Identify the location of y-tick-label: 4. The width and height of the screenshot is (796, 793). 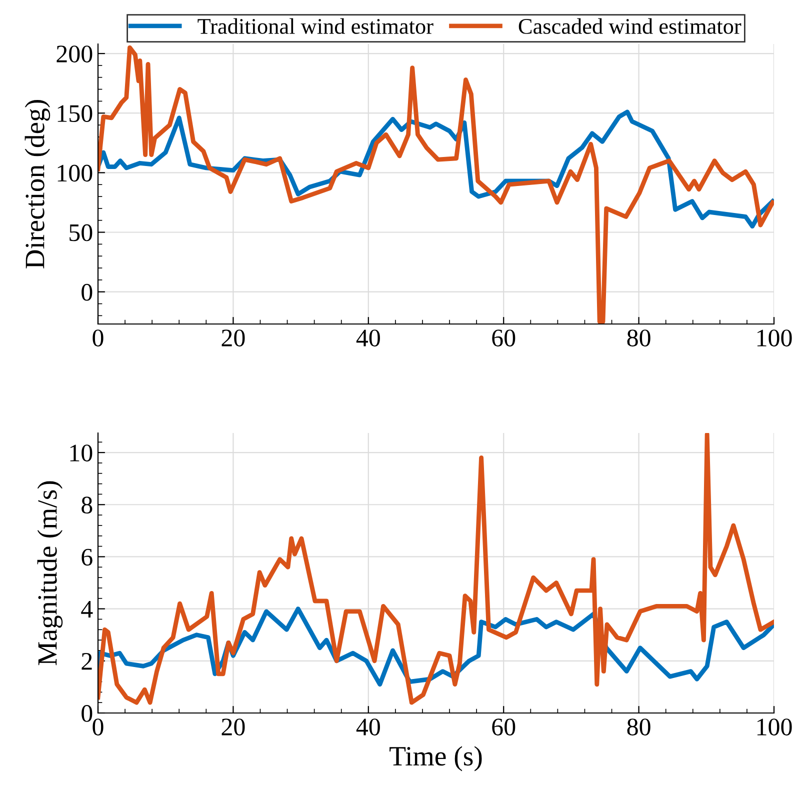
(87, 609).